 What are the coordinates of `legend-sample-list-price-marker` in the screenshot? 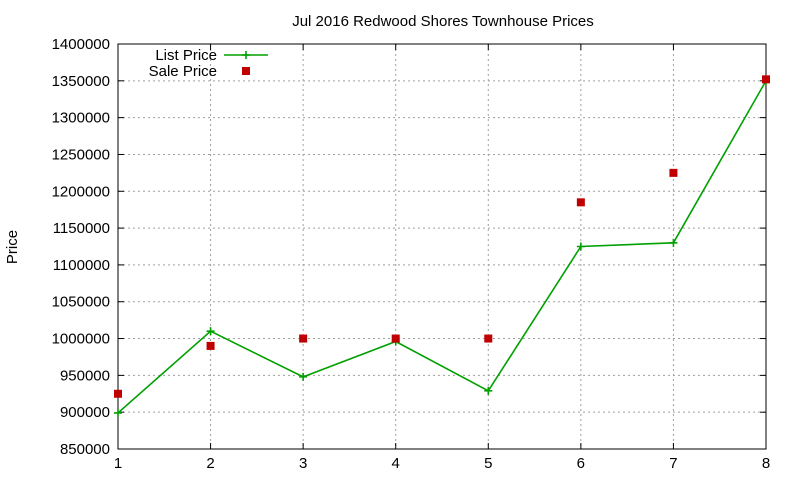 It's located at (246, 55).